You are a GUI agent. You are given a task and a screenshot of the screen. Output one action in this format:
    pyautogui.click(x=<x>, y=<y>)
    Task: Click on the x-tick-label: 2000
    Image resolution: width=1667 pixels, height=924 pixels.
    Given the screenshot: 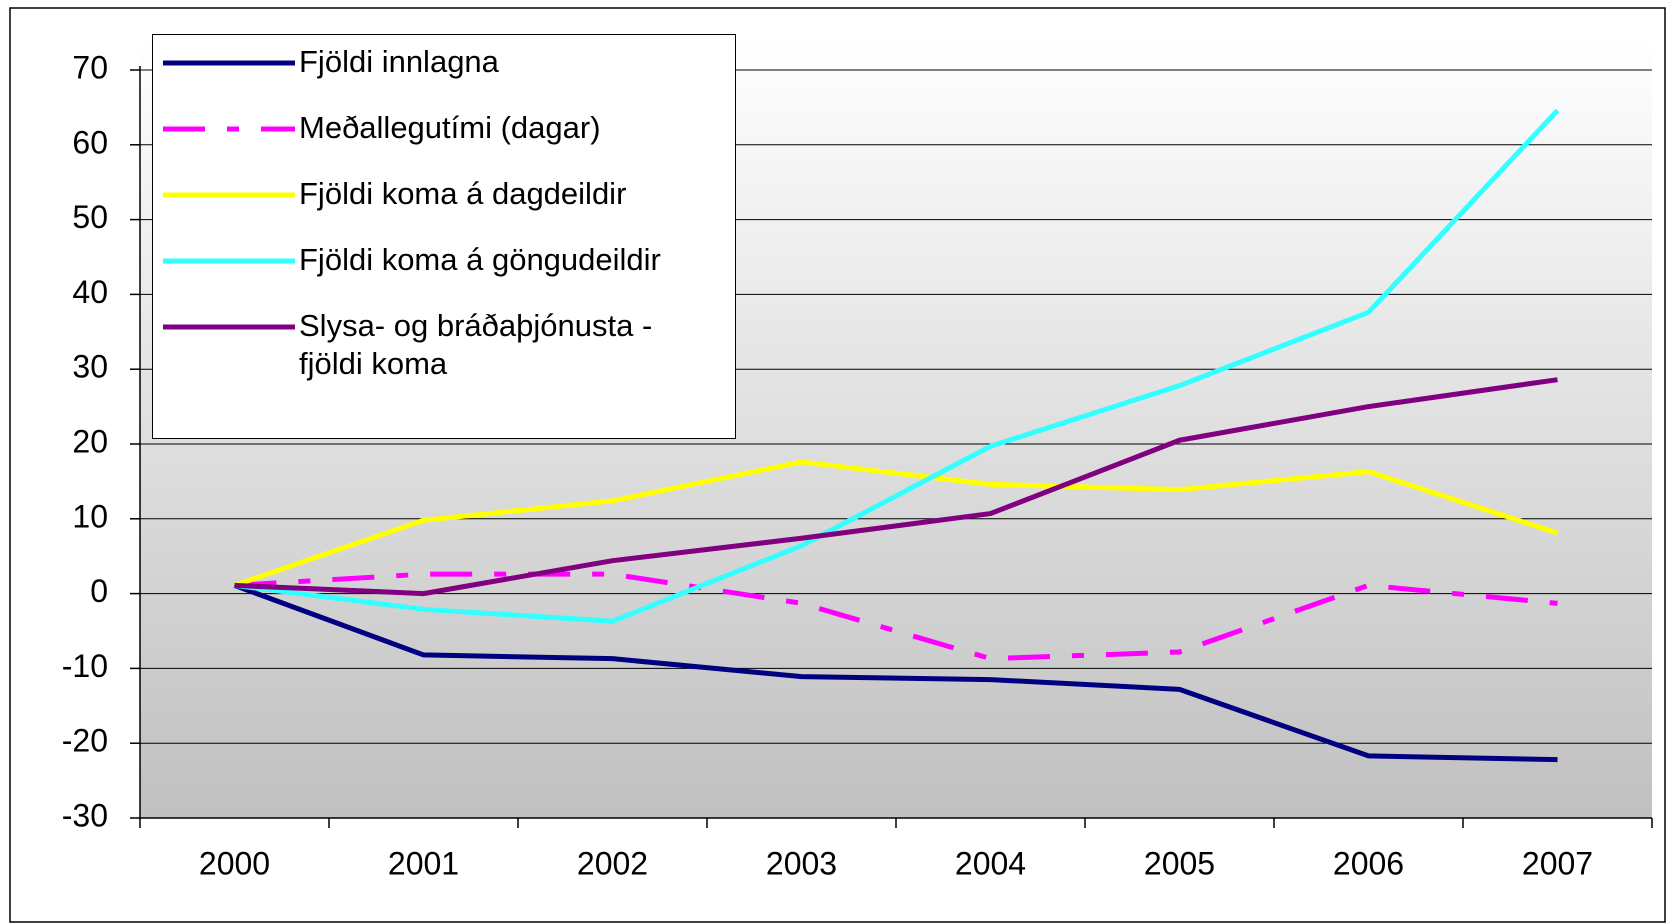 What is the action you would take?
    pyautogui.click(x=234, y=863)
    